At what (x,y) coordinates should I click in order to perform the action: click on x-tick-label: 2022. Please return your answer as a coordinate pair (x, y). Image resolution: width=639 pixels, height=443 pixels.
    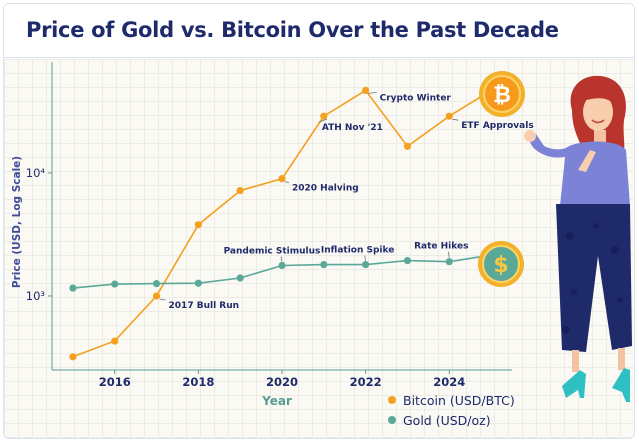
    Looking at the image, I should click on (366, 382).